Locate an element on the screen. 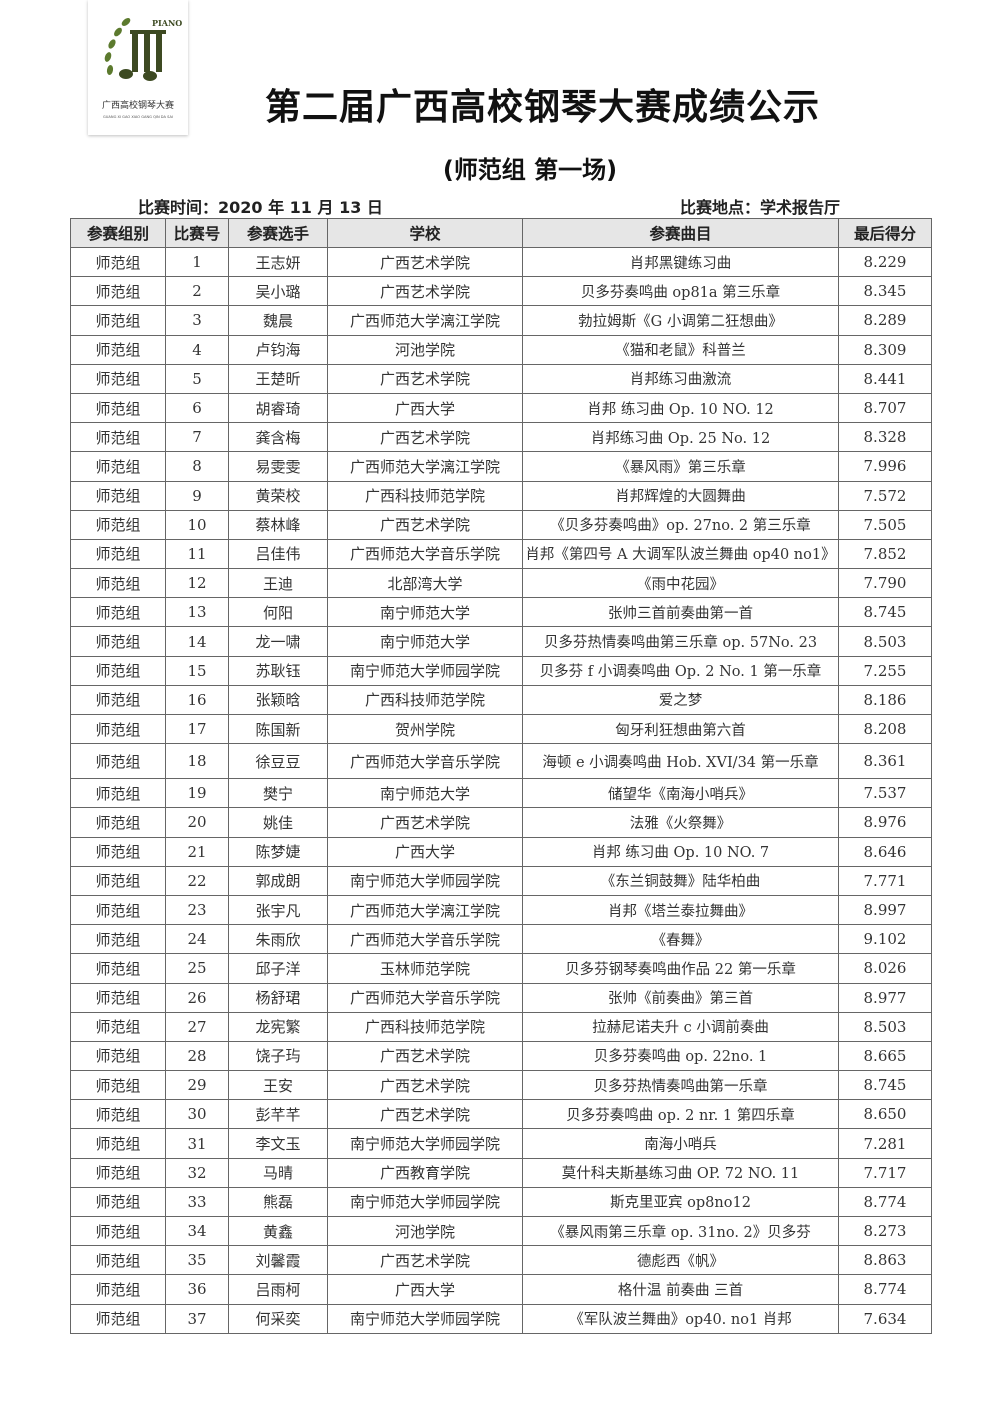  cell-school: 广西科技师范学院 is located at coordinates (425, 1026).